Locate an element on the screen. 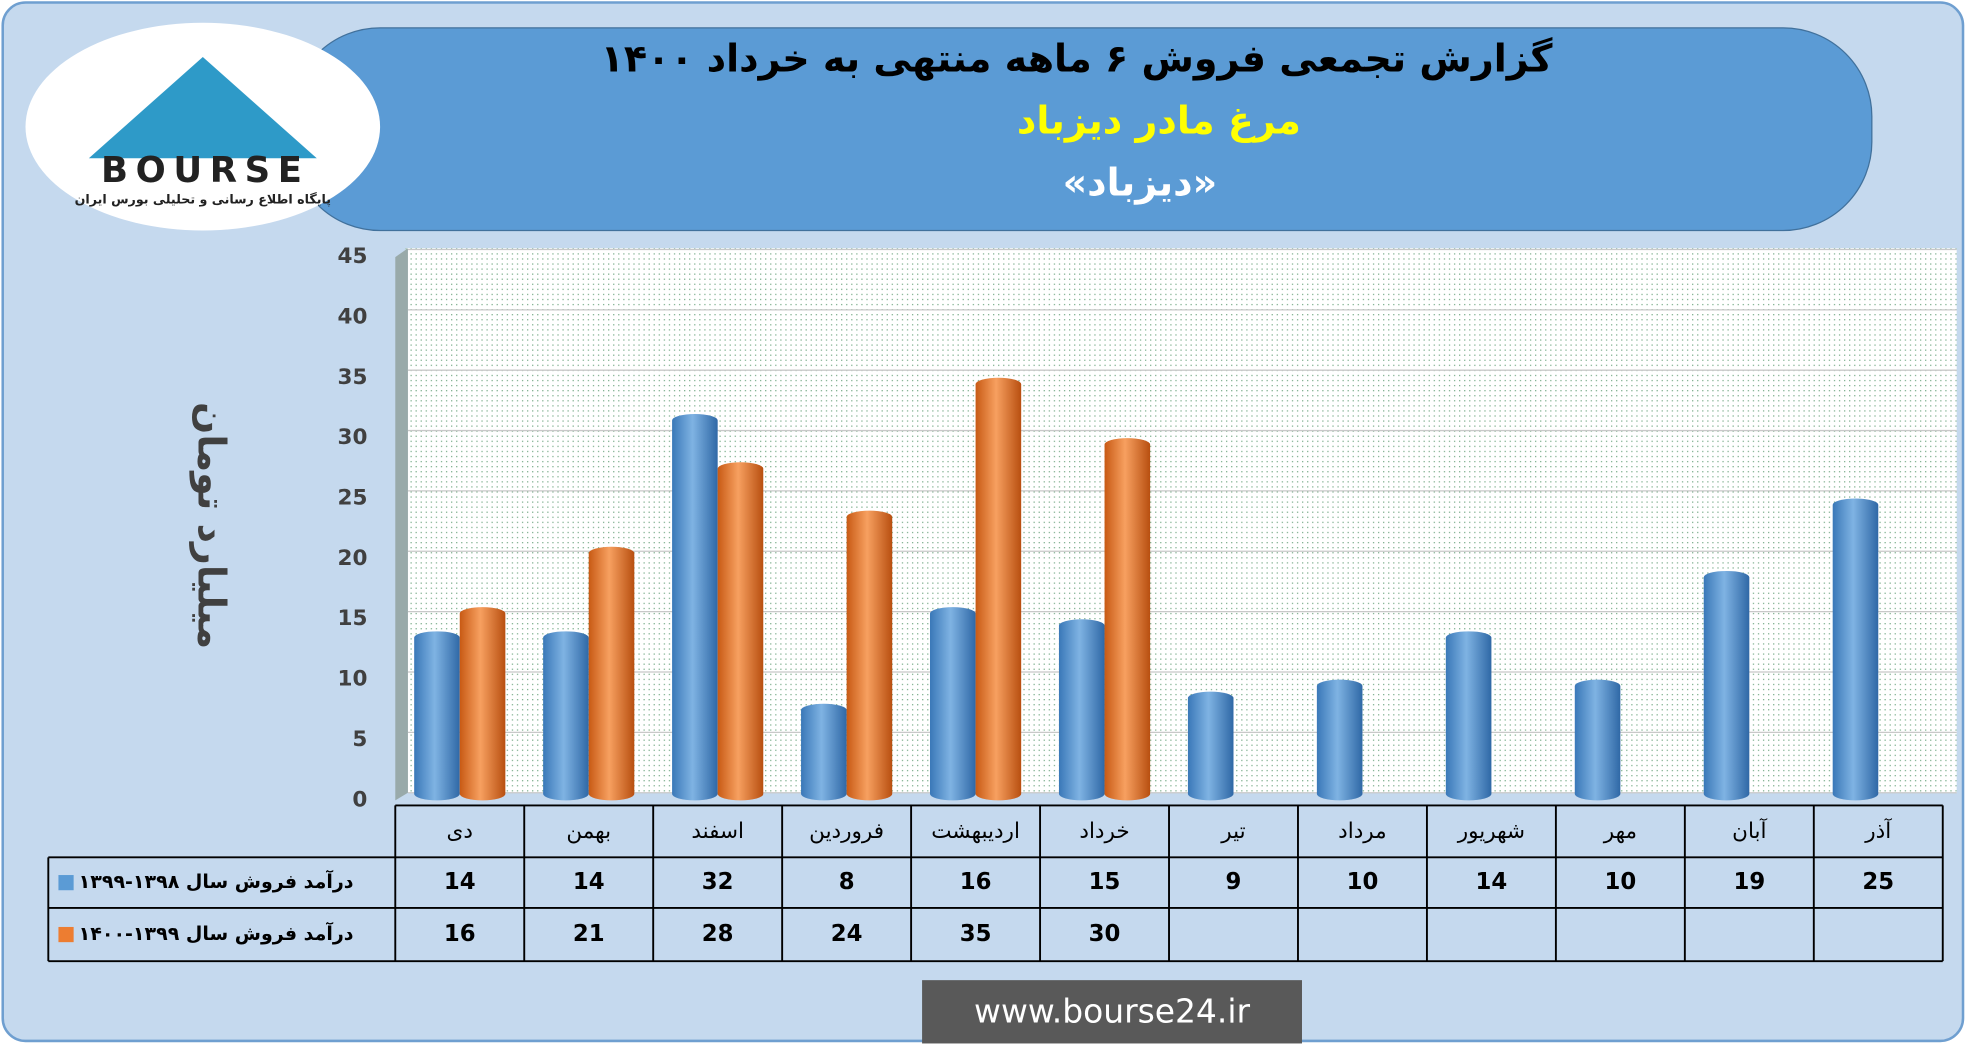  logo-tagline: پایگاه اطلاع رسانی و تحلیلی بورس ایران is located at coordinates (203, 199).